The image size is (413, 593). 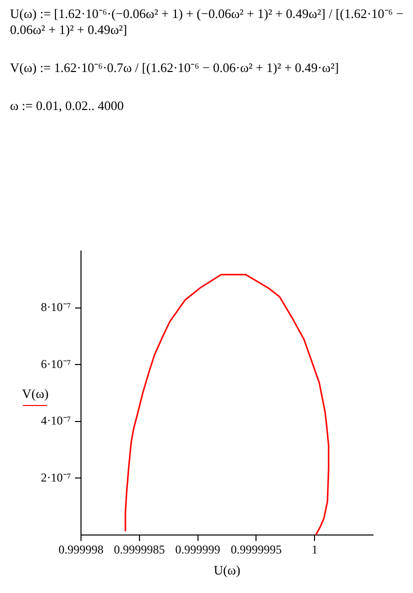 I want to click on text: V(ω) := 1.62·10⁻⁶·0.7ω / [(1.62·10⁻⁶ − 0.06·ω² + 1)² + 0.49·ω²], so click(x=175, y=68).